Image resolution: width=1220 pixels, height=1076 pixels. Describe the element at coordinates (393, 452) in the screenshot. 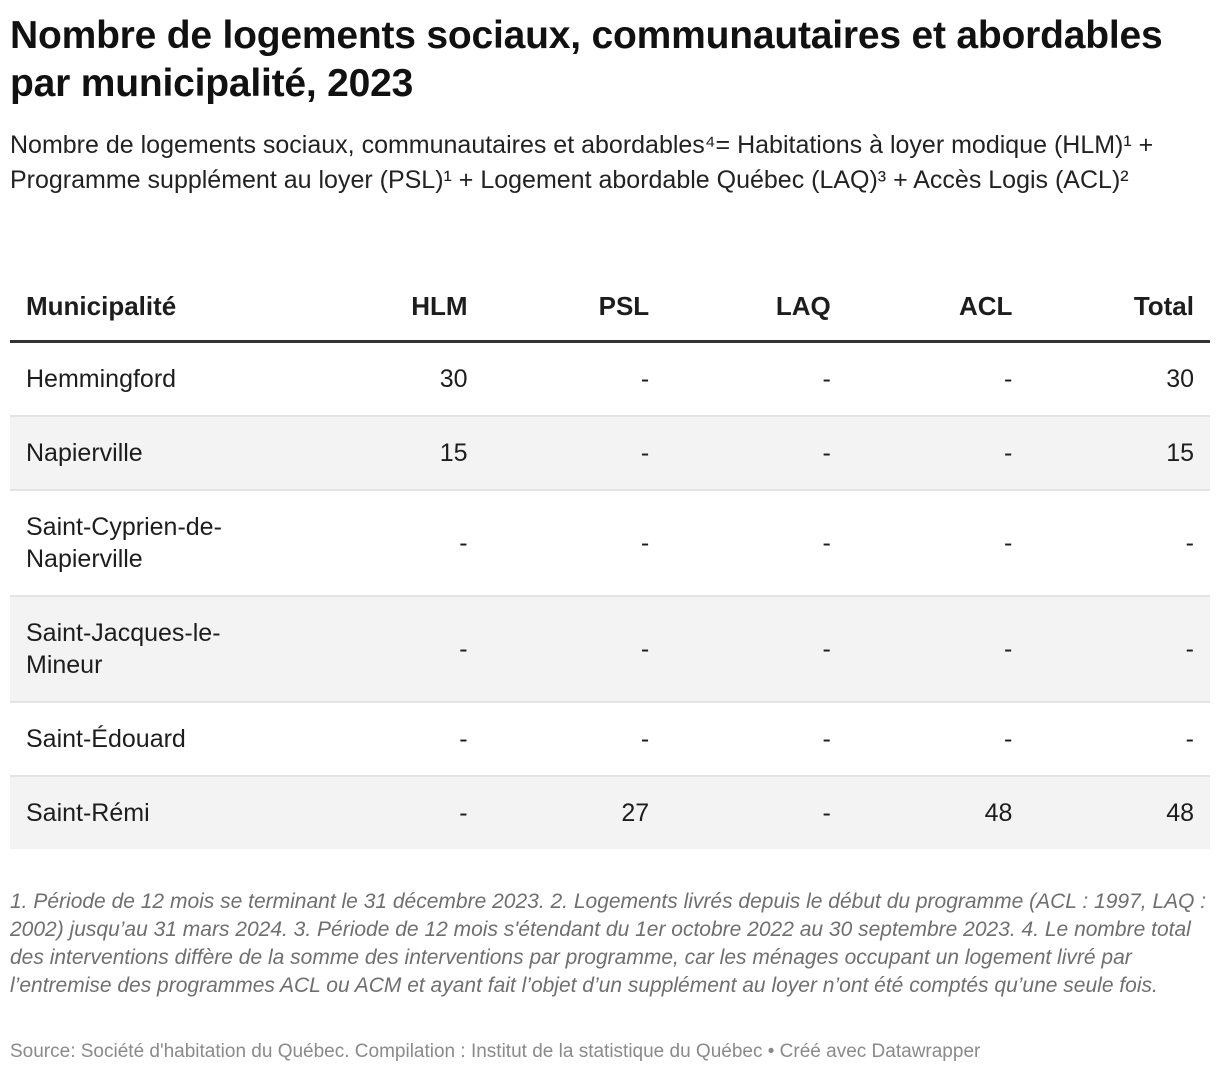

I see `cell-hlm: 15` at that location.